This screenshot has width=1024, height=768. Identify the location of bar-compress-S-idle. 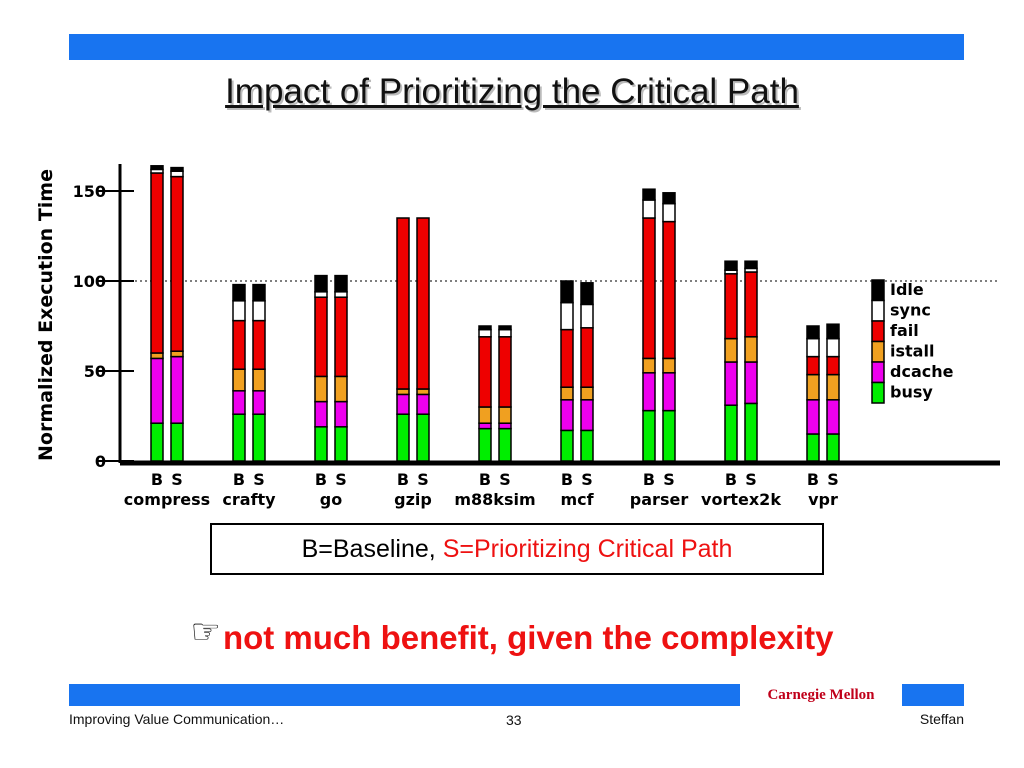
(177, 169).